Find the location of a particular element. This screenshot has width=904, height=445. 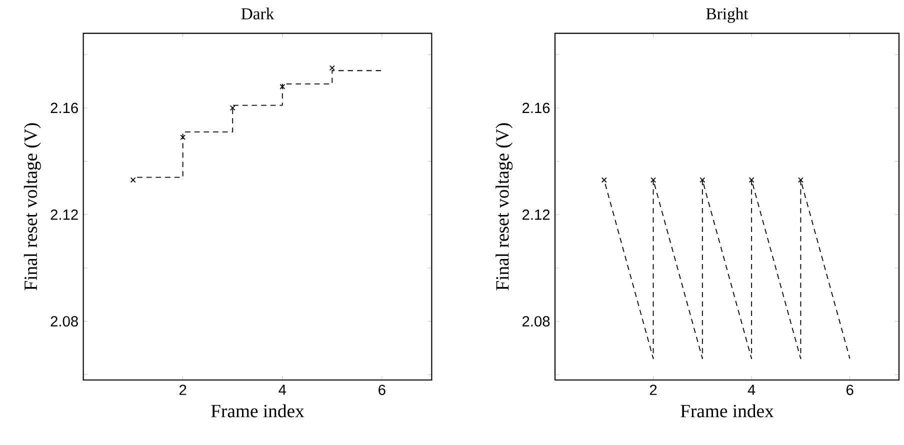

chart-title: Dark is located at coordinates (257, 14).